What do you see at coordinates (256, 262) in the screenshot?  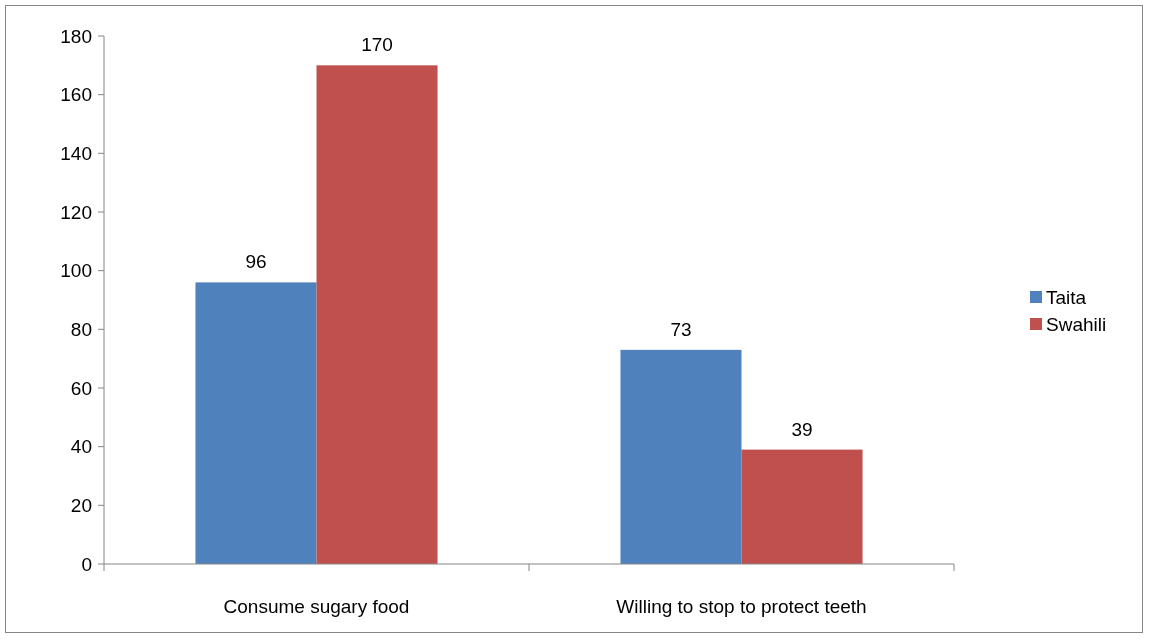 I see `data-label: 96` at bounding box center [256, 262].